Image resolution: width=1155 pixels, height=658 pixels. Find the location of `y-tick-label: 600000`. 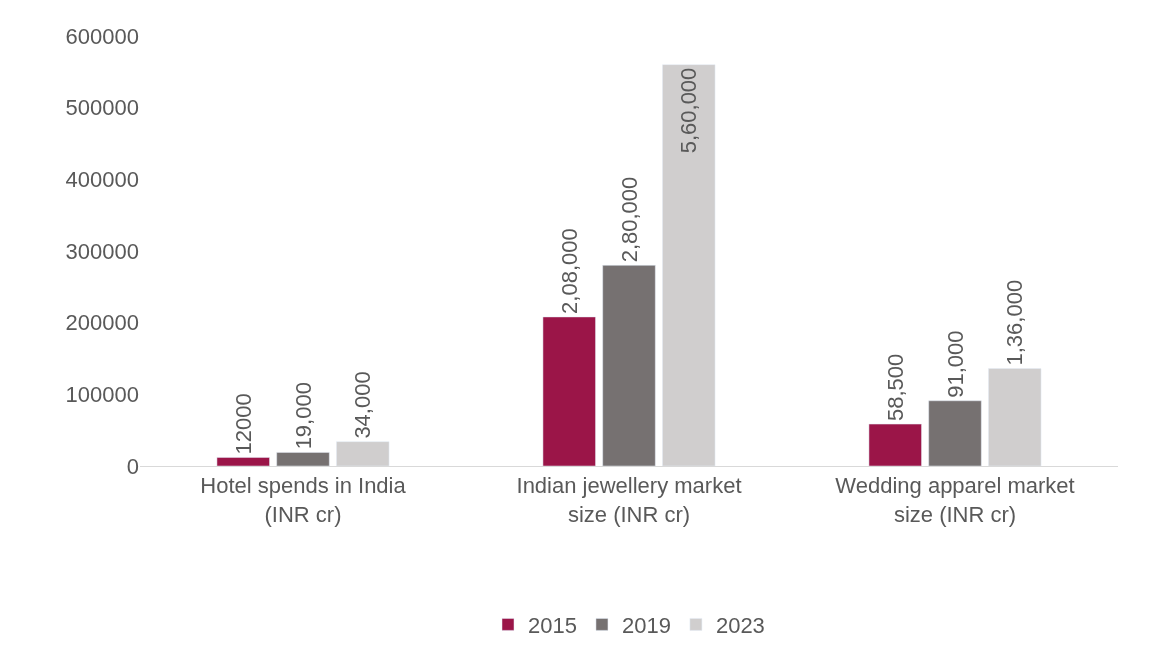

y-tick-label: 600000 is located at coordinates (102, 36).